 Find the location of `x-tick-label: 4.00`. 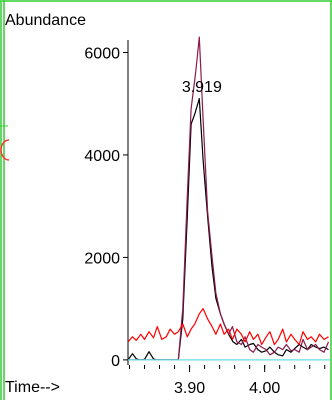

x-tick-label: 4.00 is located at coordinates (264, 388).